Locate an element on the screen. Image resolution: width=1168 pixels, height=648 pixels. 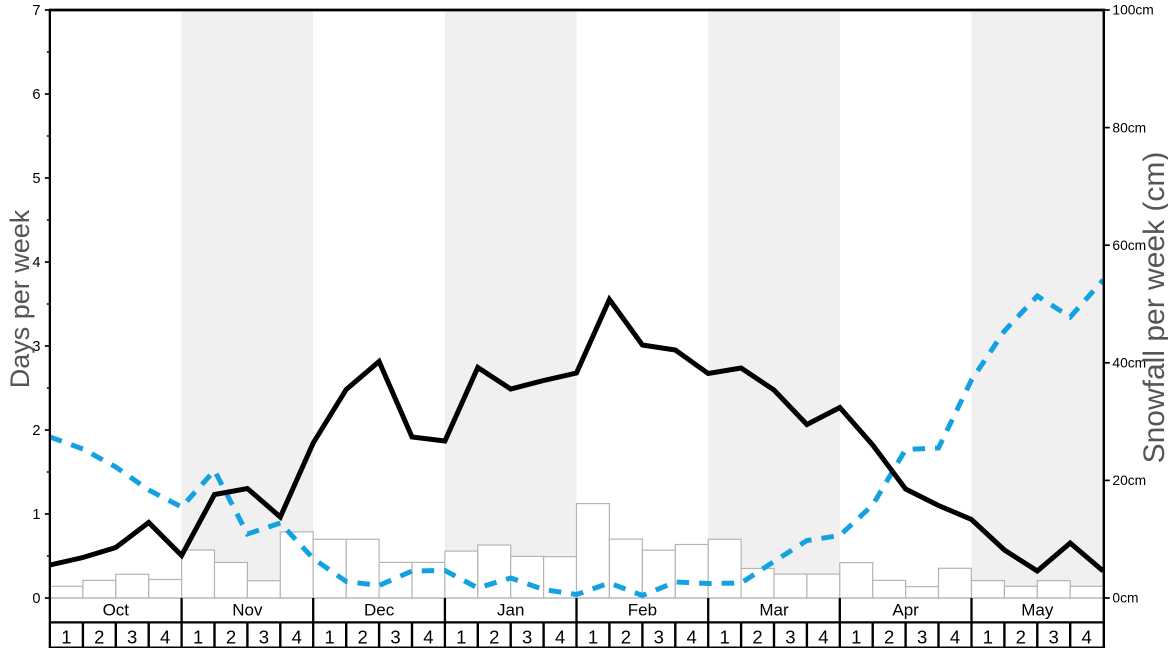
svg-text: Nov is located at coordinates (247, 609).